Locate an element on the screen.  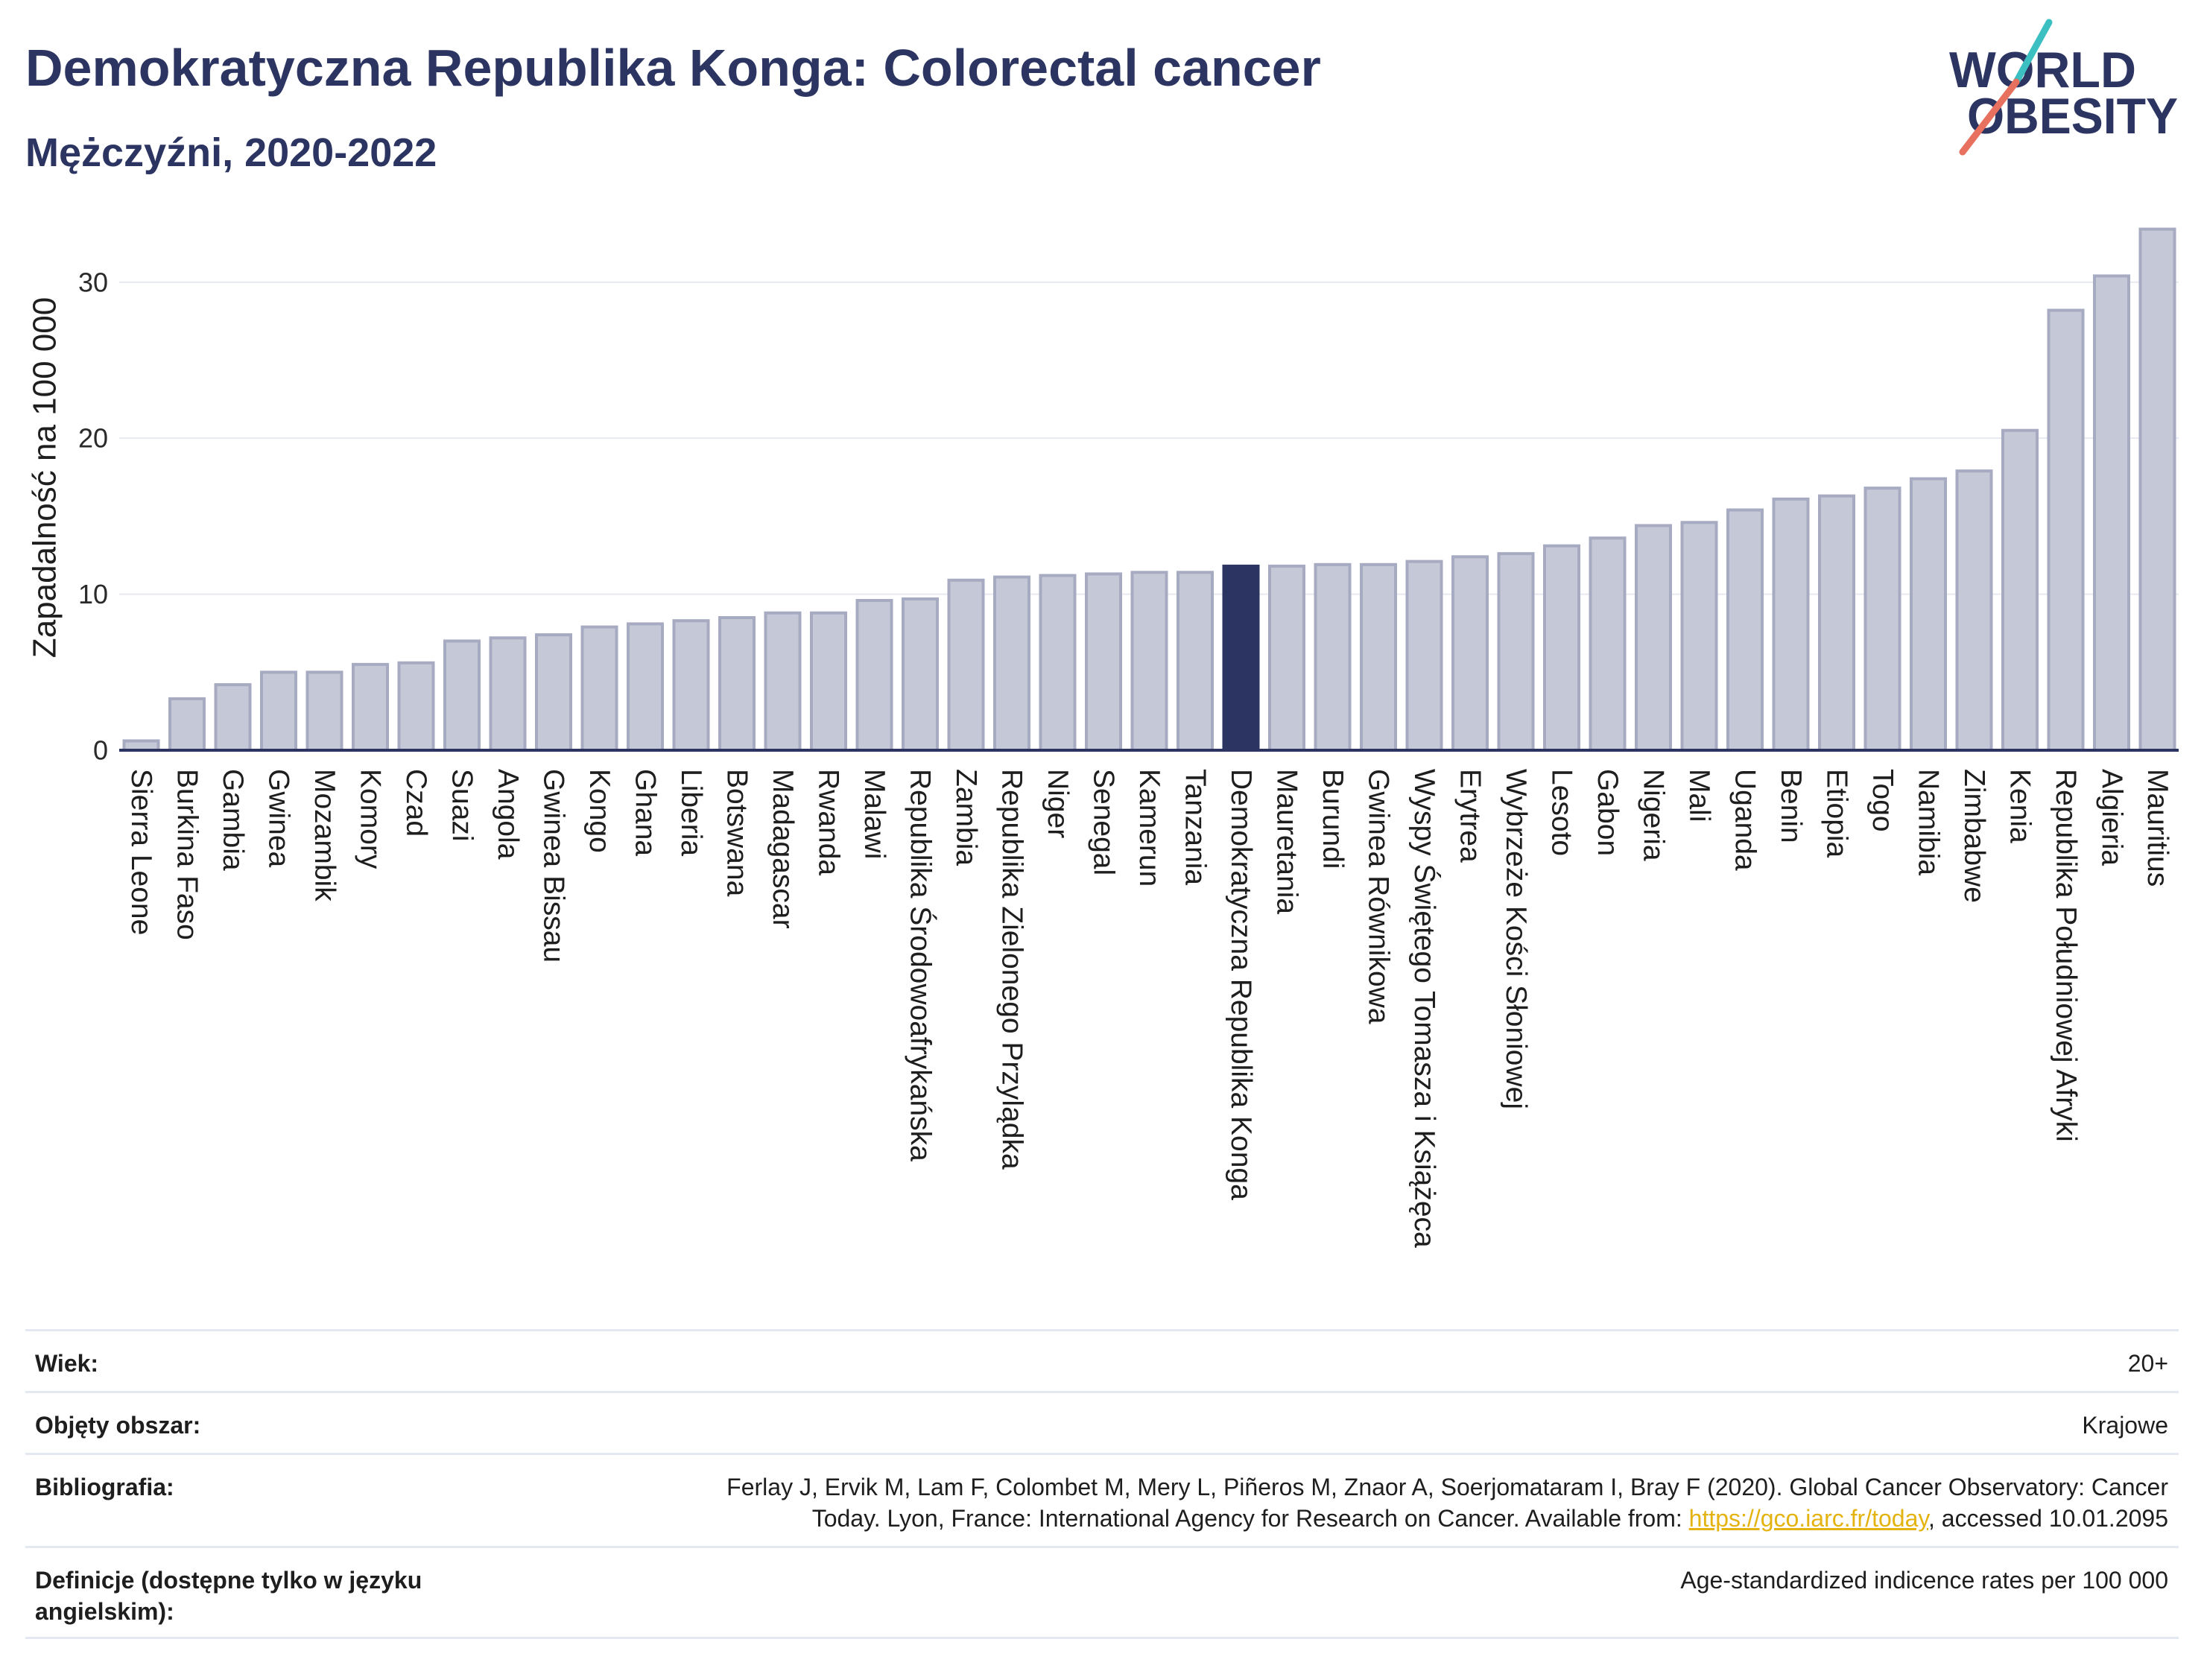
x-tick-label-komory: Komory is located at coordinates (371, 819).